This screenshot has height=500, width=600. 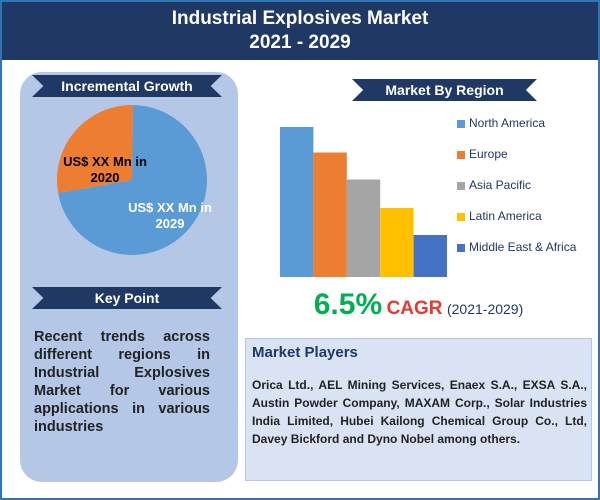 I want to click on pie-label: US$ XX Mn in 2029, so click(x=170, y=215).